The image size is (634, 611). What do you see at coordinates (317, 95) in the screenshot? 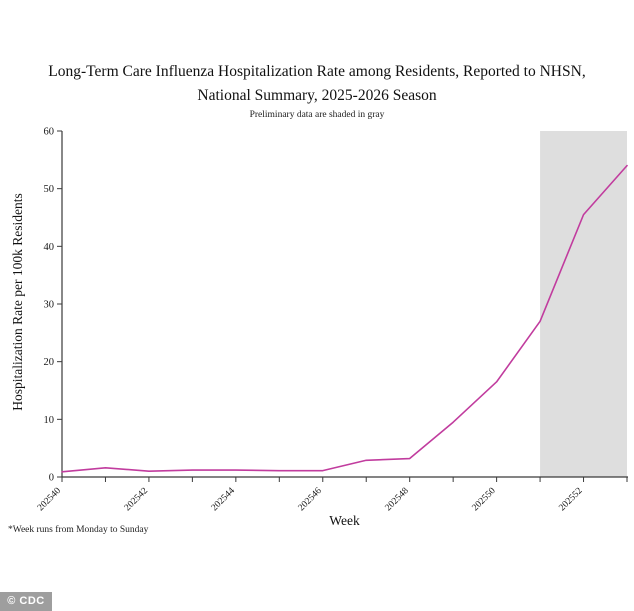
I see `chart-title-line2: National Summary, 2025-2026 Season` at bounding box center [317, 95].